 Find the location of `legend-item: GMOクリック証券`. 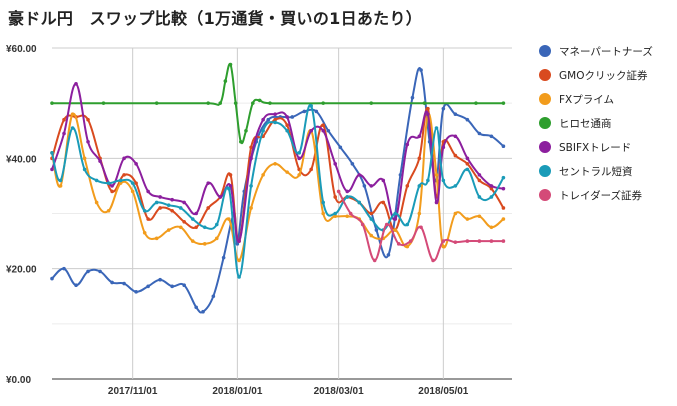

legend-item: GMOクリック証券 is located at coordinates (596, 75).